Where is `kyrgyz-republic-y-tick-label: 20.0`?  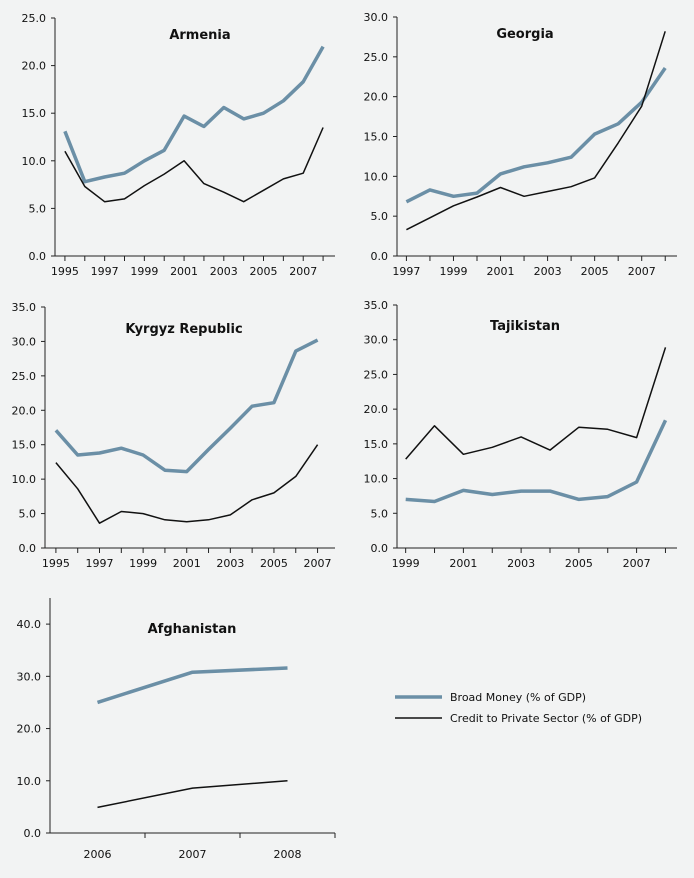 kyrgyz-republic-y-tick-label: 20.0 is located at coordinates (24, 410).